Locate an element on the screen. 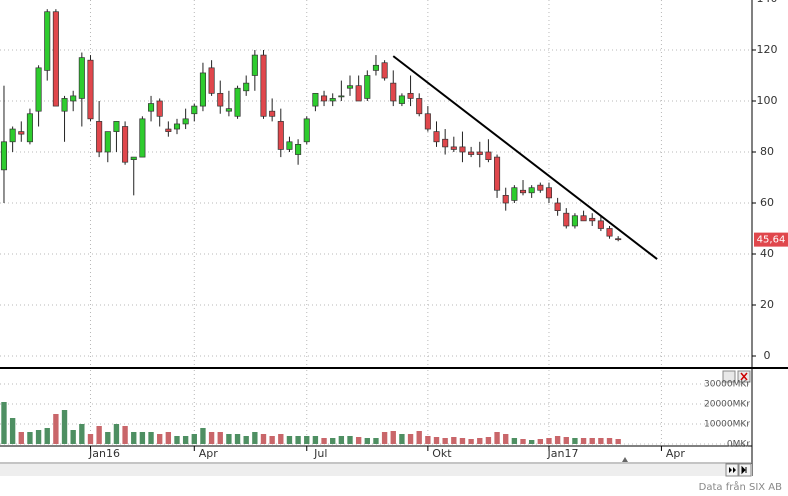  last-price-box is located at coordinates (771, 239).